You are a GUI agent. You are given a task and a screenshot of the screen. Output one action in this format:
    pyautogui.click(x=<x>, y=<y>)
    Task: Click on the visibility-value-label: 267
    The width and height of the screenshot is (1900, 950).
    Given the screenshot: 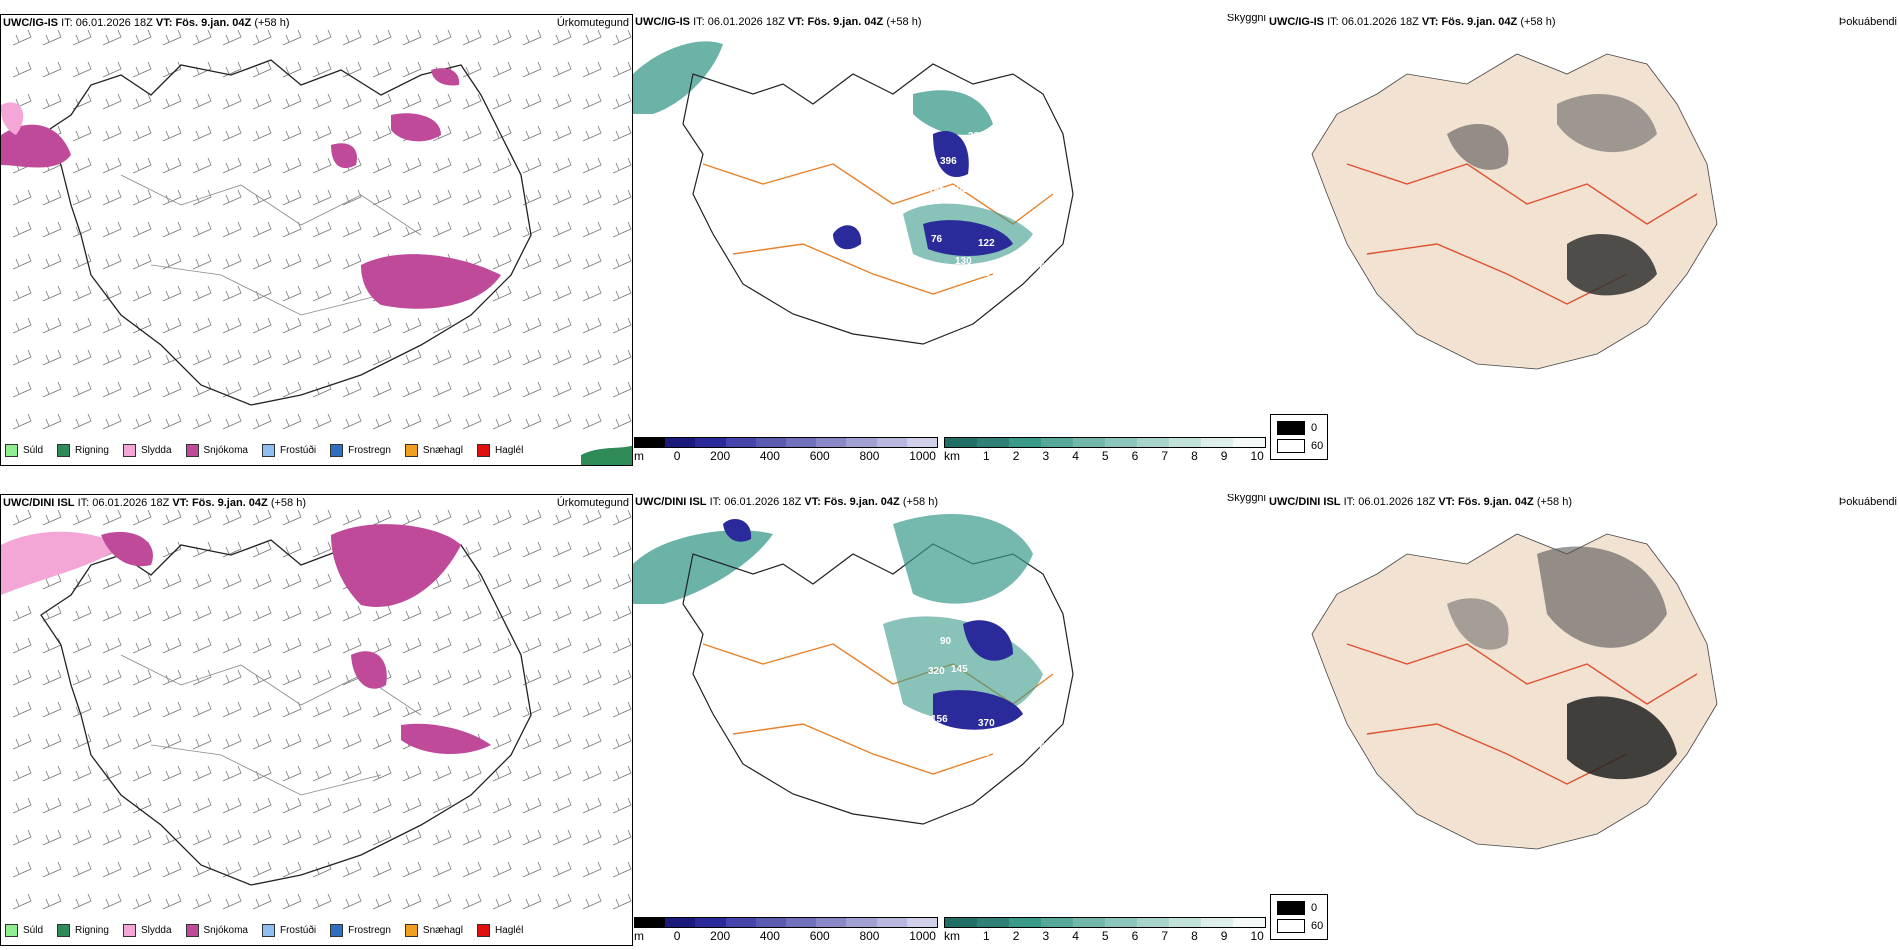 What is the action you would take?
    pyautogui.click(x=976, y=616)
    